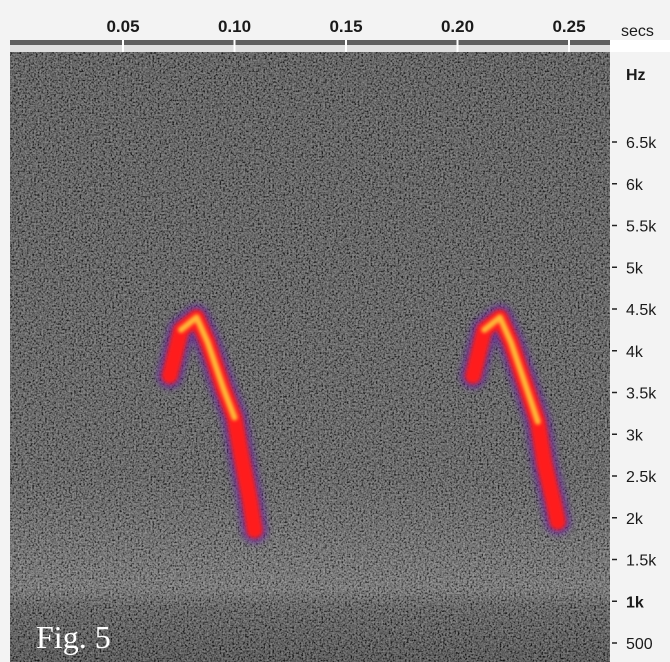 This screenshot has height=662, width=670. I want to click on x-tick-label: 0.15, so click(345, 26).